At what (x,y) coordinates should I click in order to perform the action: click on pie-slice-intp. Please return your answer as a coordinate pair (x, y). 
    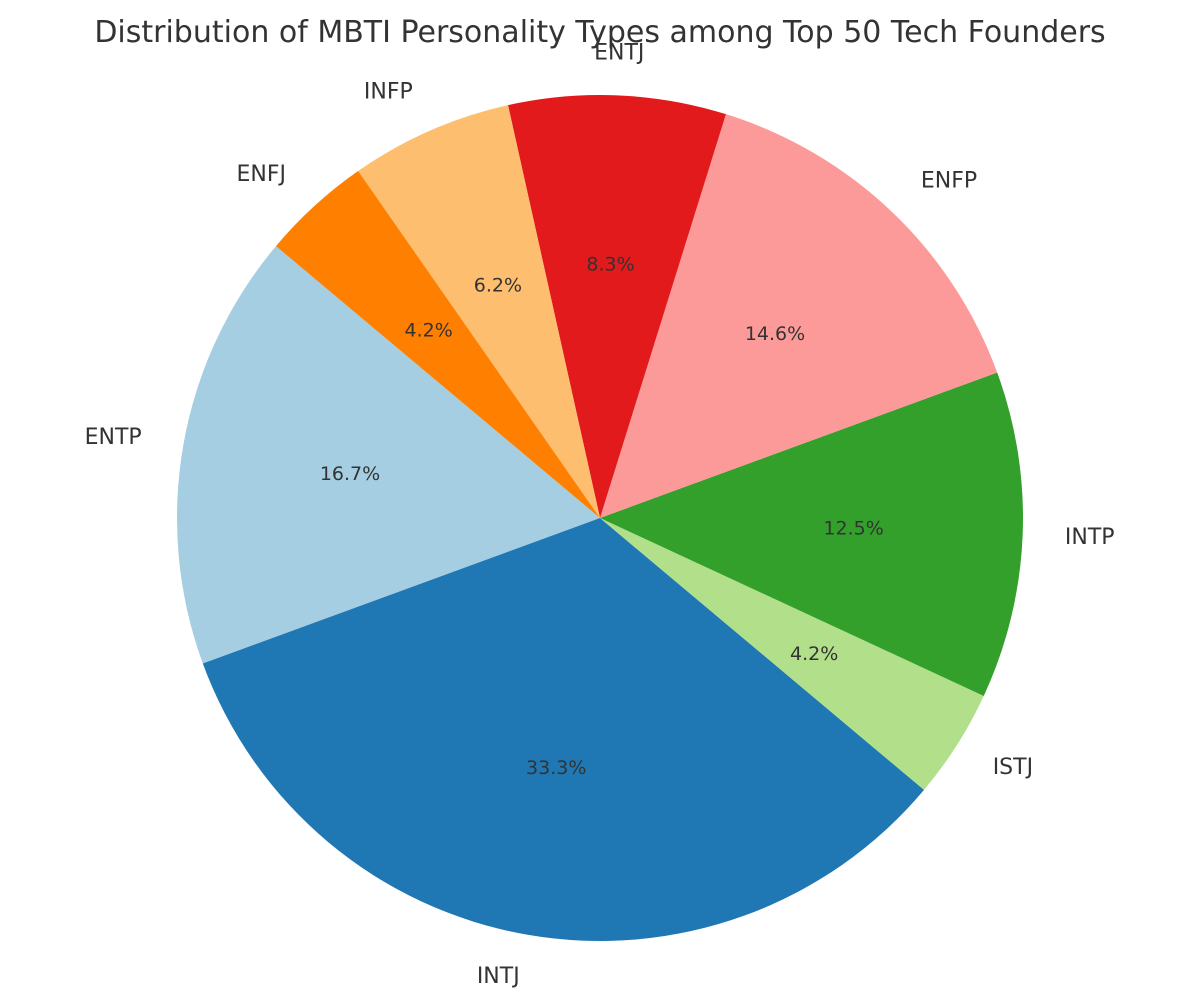
    Looking at the image, I should click on (812, 534).